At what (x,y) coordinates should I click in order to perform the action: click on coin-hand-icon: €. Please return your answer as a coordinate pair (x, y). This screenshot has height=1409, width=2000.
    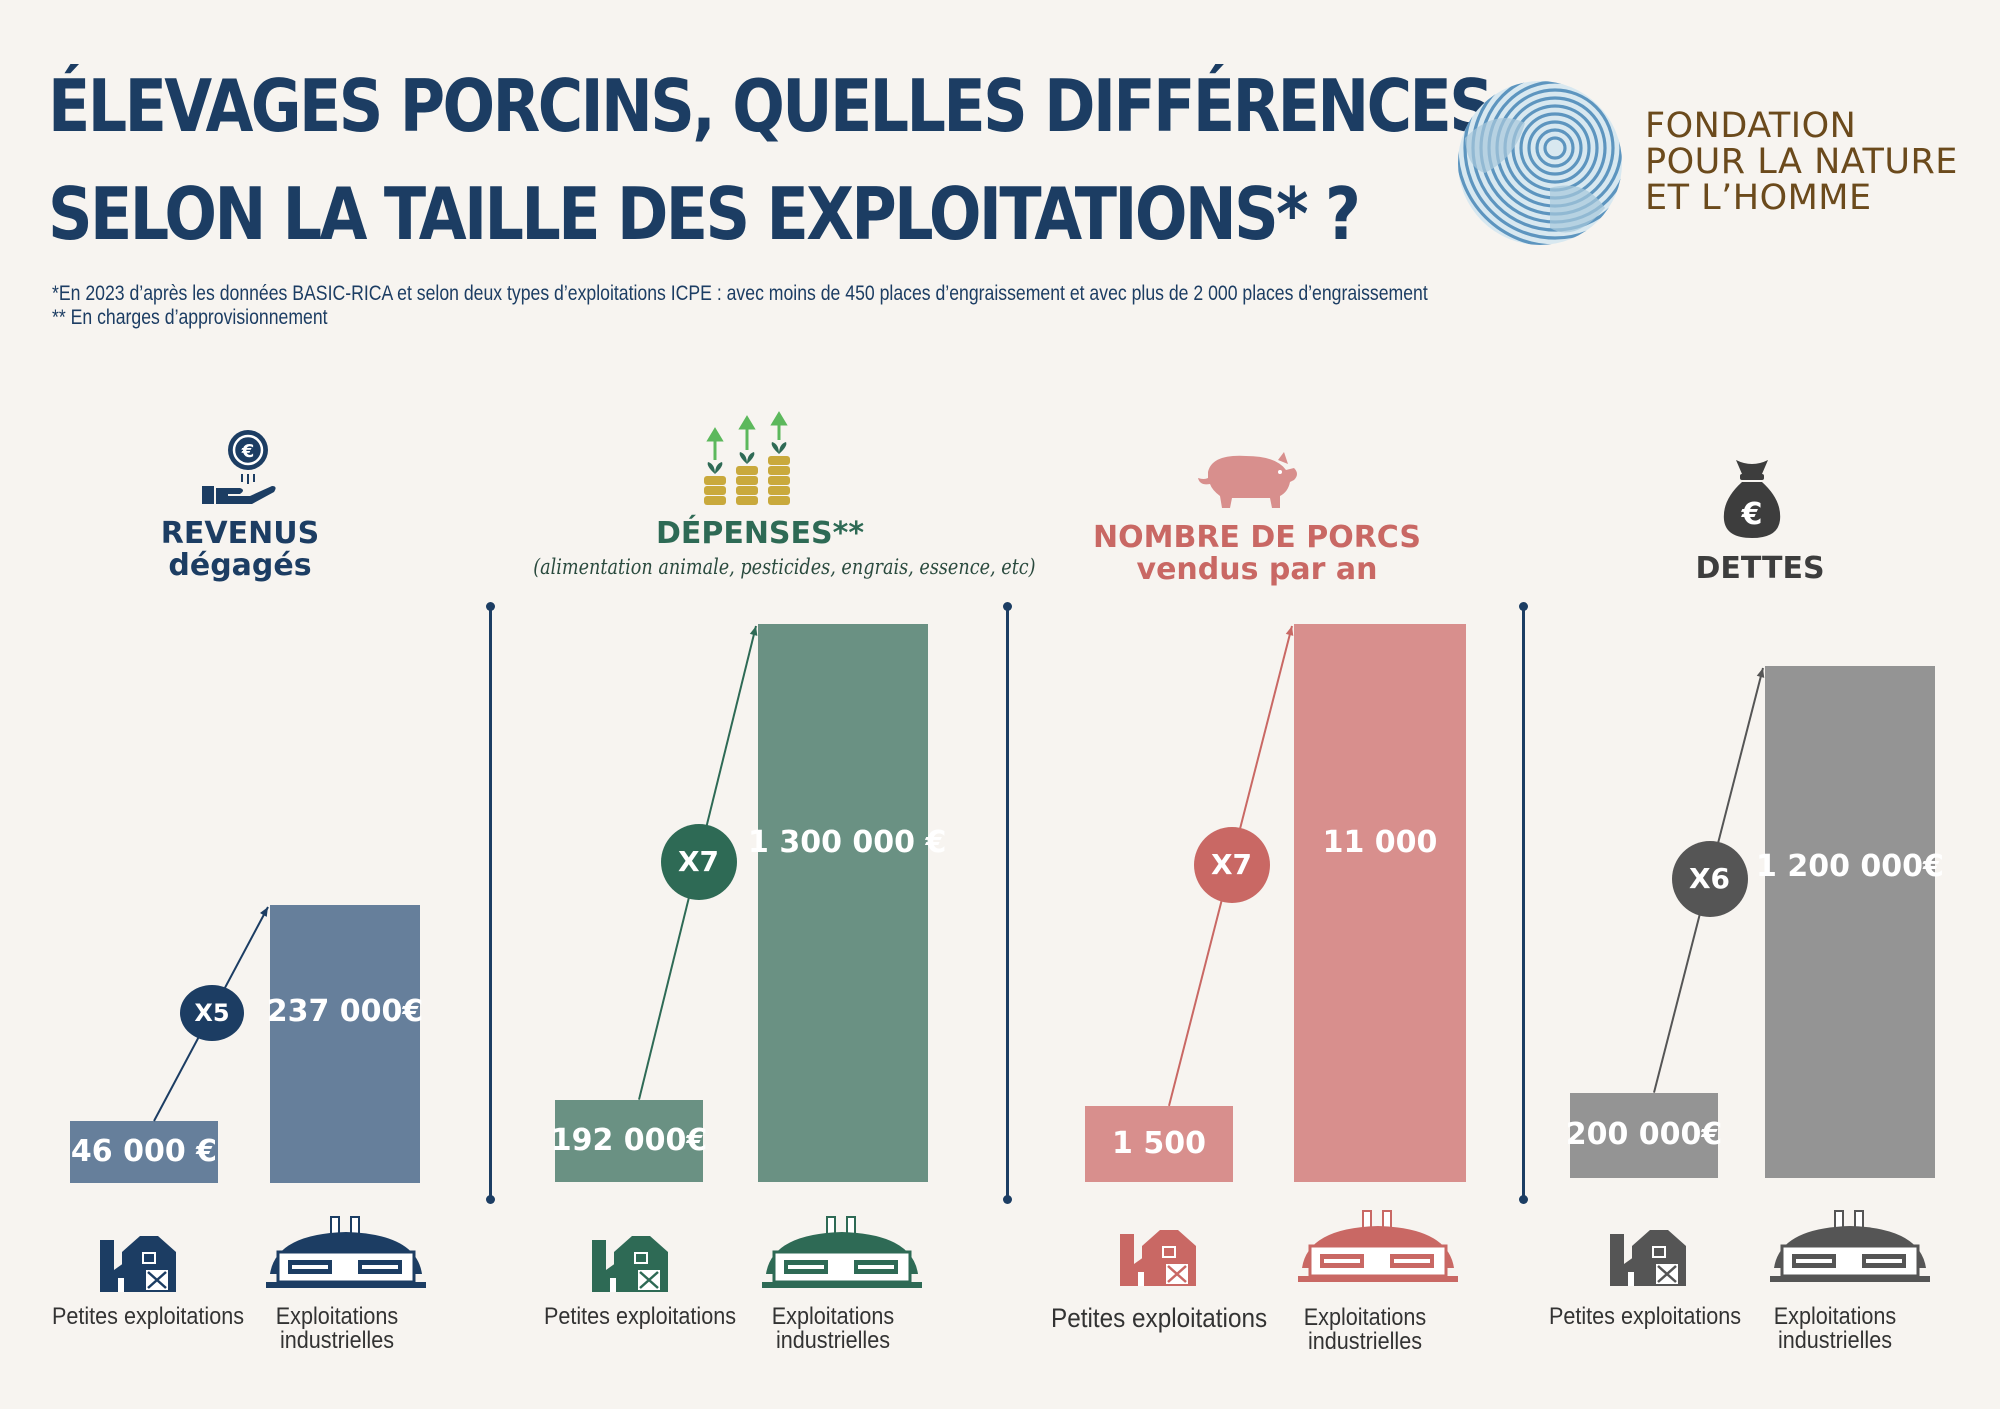
    Looking at the image, I should click on (239, 467).